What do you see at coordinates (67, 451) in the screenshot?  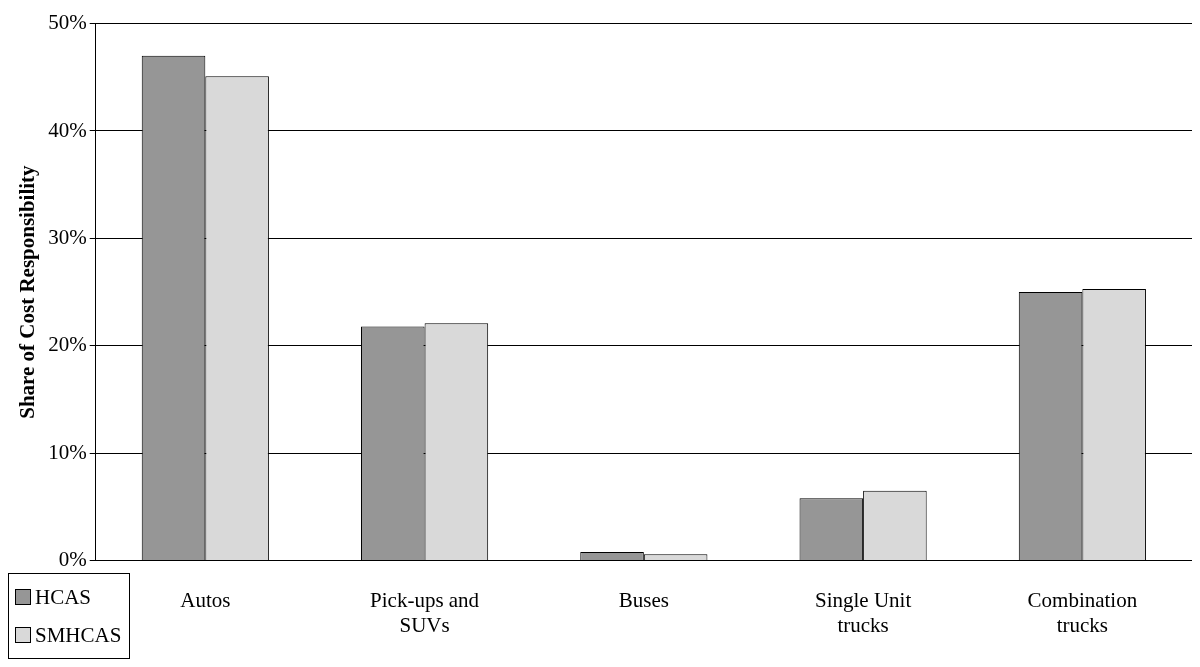 I see `y-tick-label: 10%` at bounding box center [67, 451].